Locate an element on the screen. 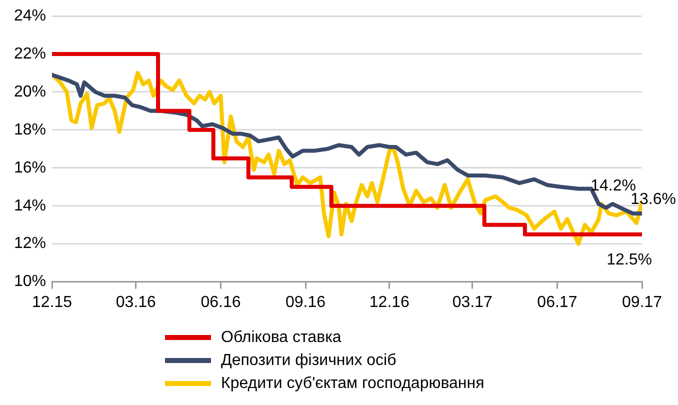 The image size is (678, 405). y-tick-label: 18% is located at coordinates (30, 129).